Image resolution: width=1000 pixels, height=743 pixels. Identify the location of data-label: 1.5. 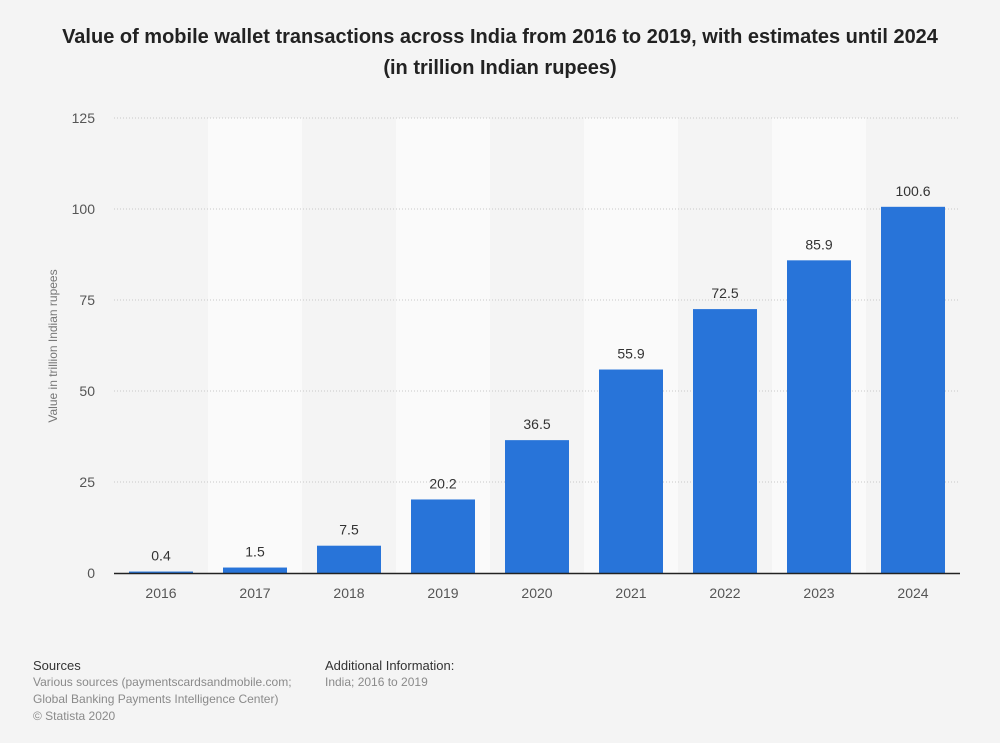
(255, 552).